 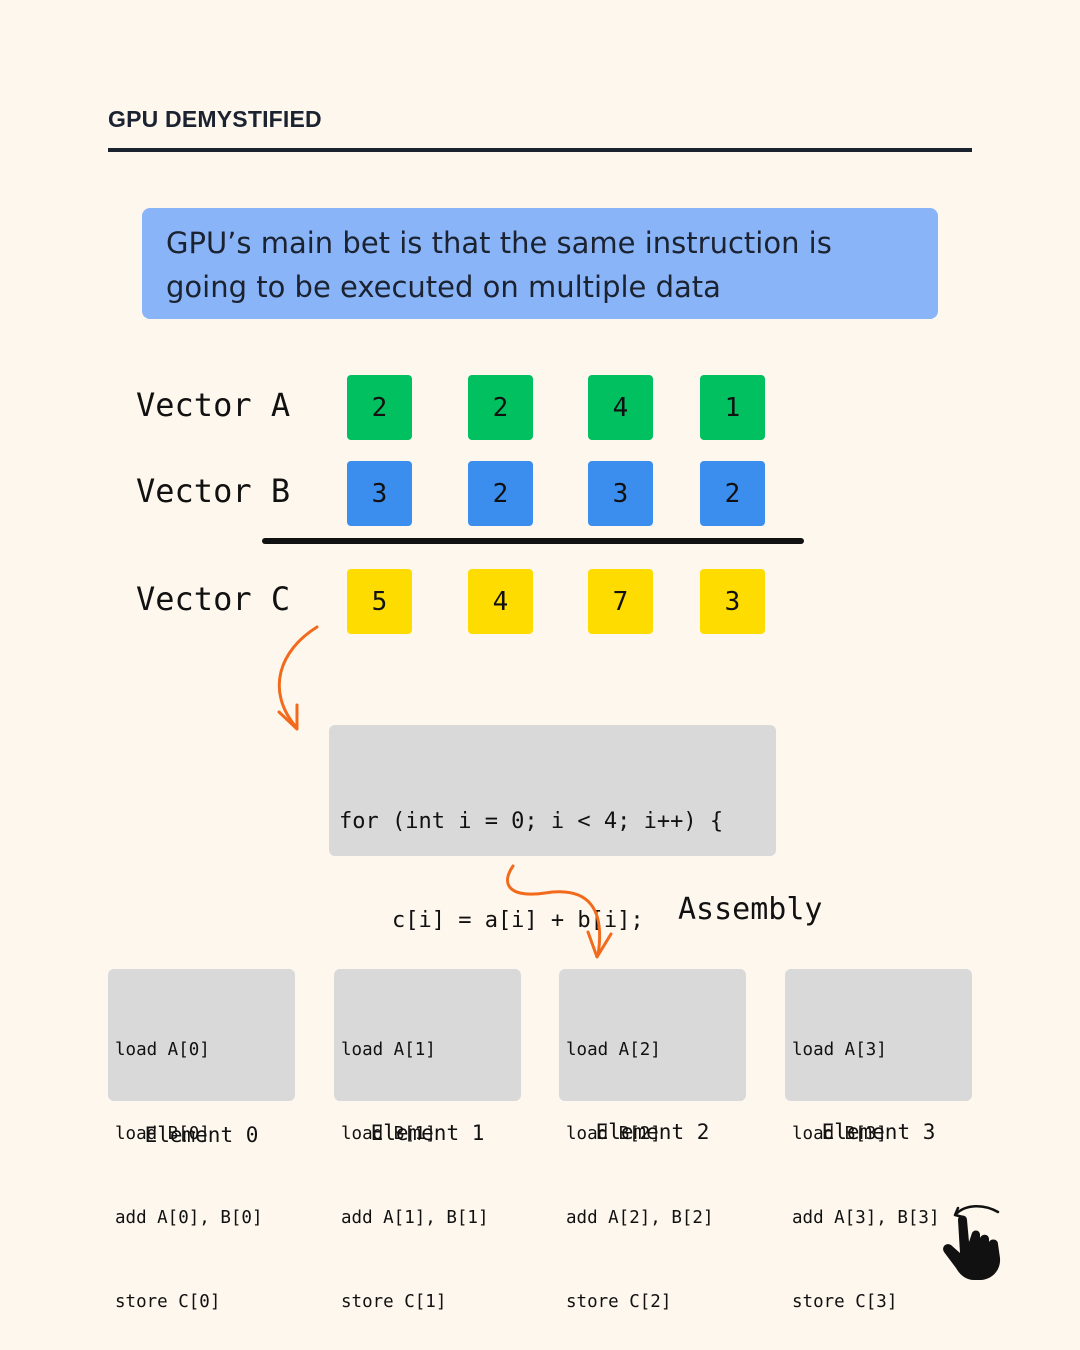 I want to click on header-divider, so click(x=540, y=150).